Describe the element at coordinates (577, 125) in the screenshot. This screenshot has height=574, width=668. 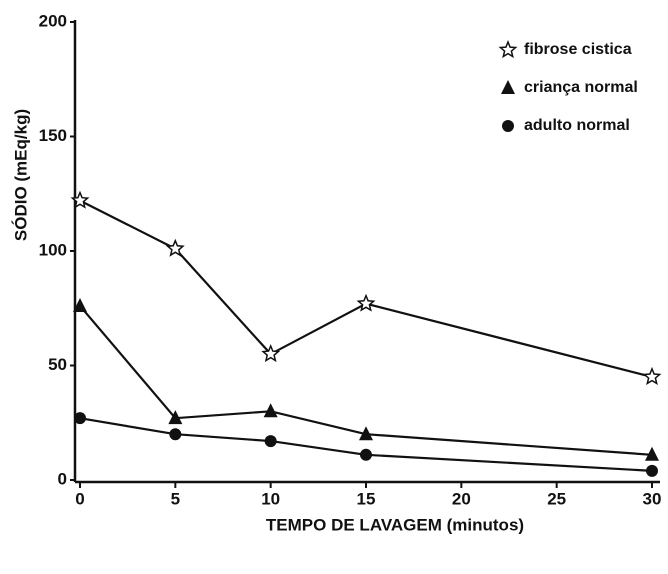
I see `legend-label: adulto normal` at that location.